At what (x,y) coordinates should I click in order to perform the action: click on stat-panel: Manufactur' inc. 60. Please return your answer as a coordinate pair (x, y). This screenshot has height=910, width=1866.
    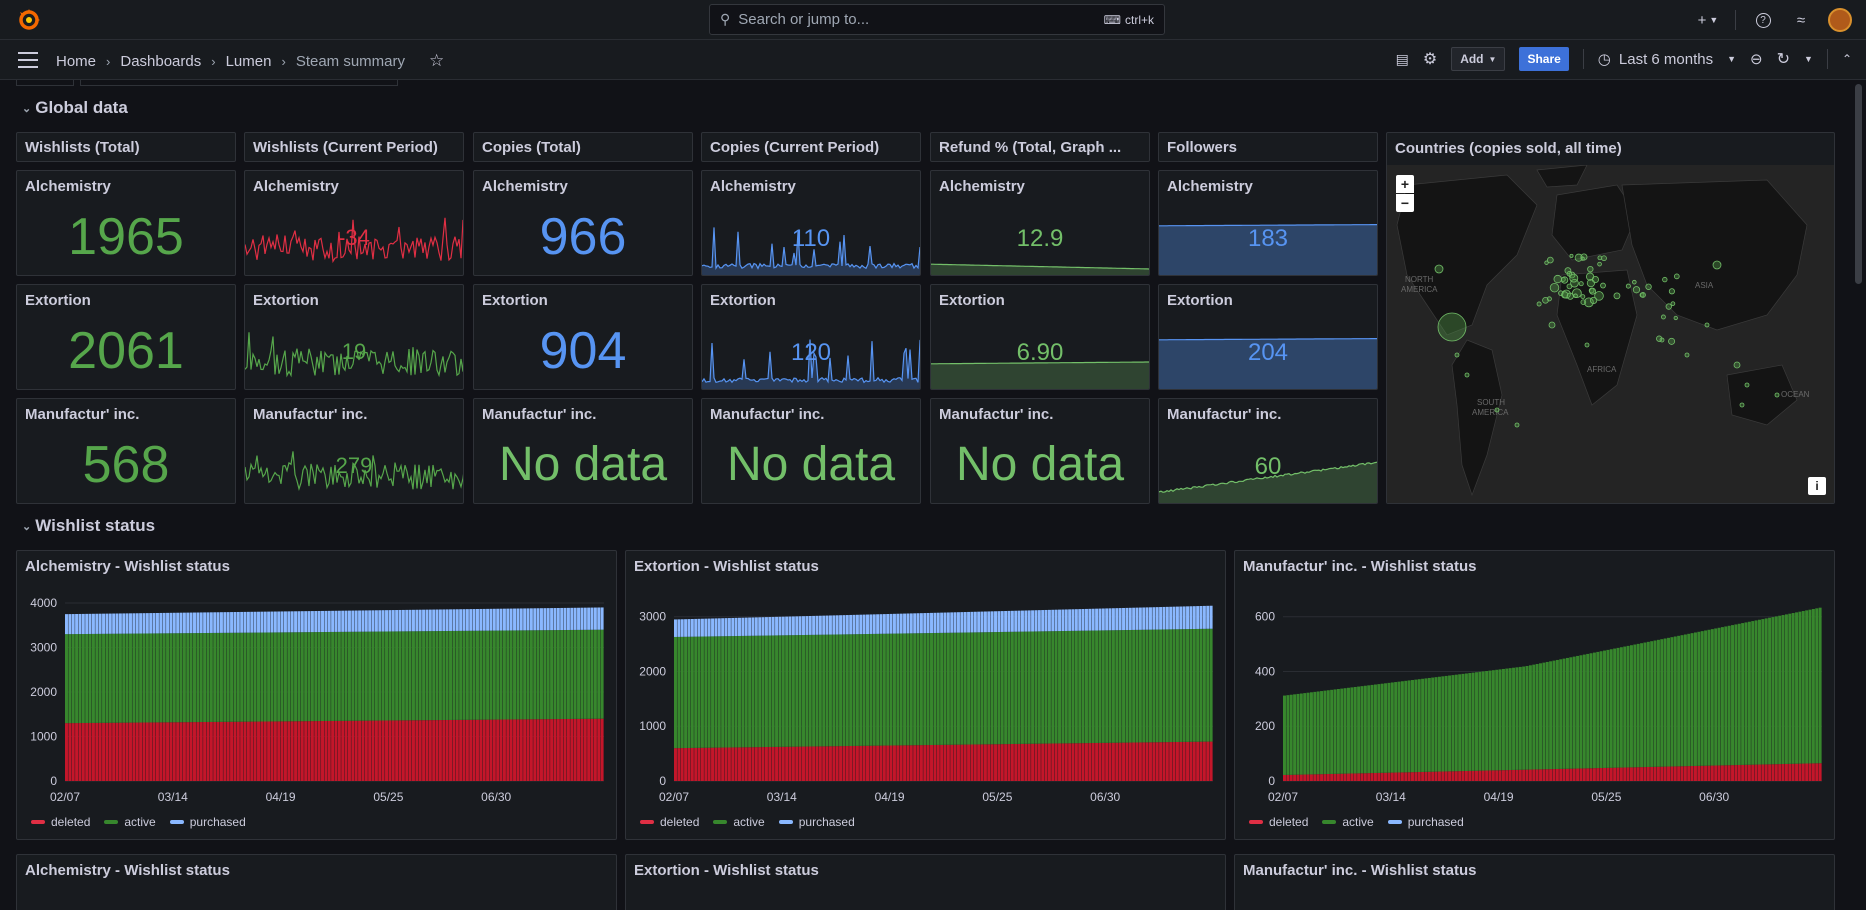
    Looking at the image, I should click on (1268, 451).